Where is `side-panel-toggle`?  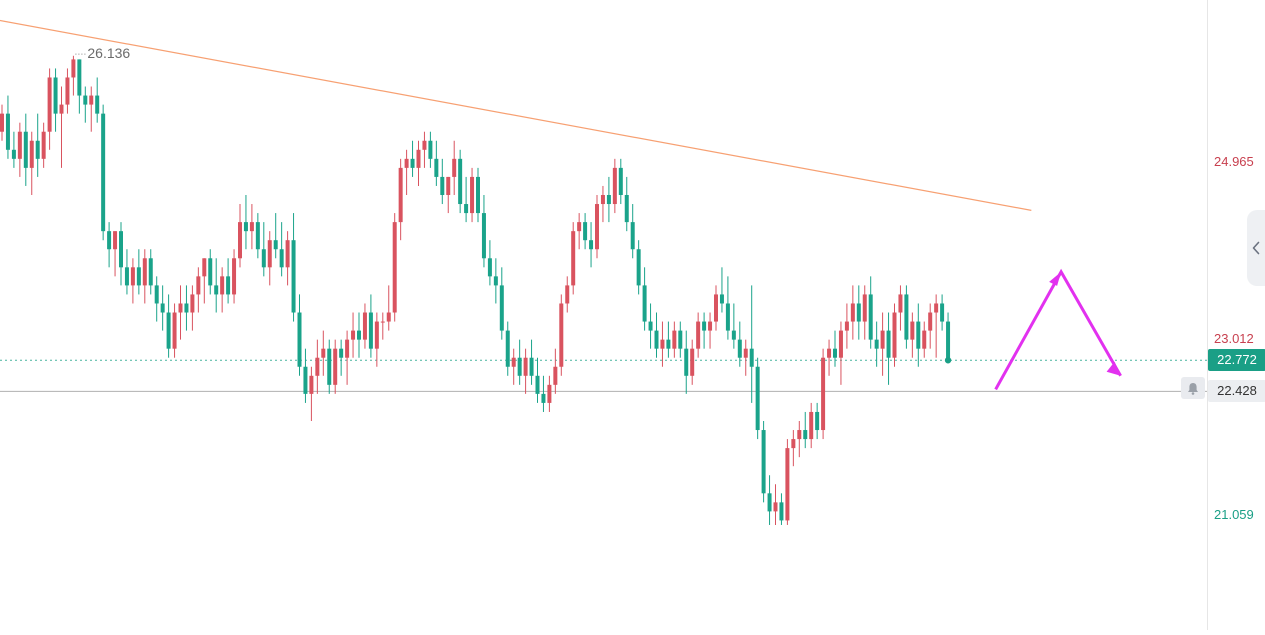 side-panel-toggle is located at coordinates (1256, 248).